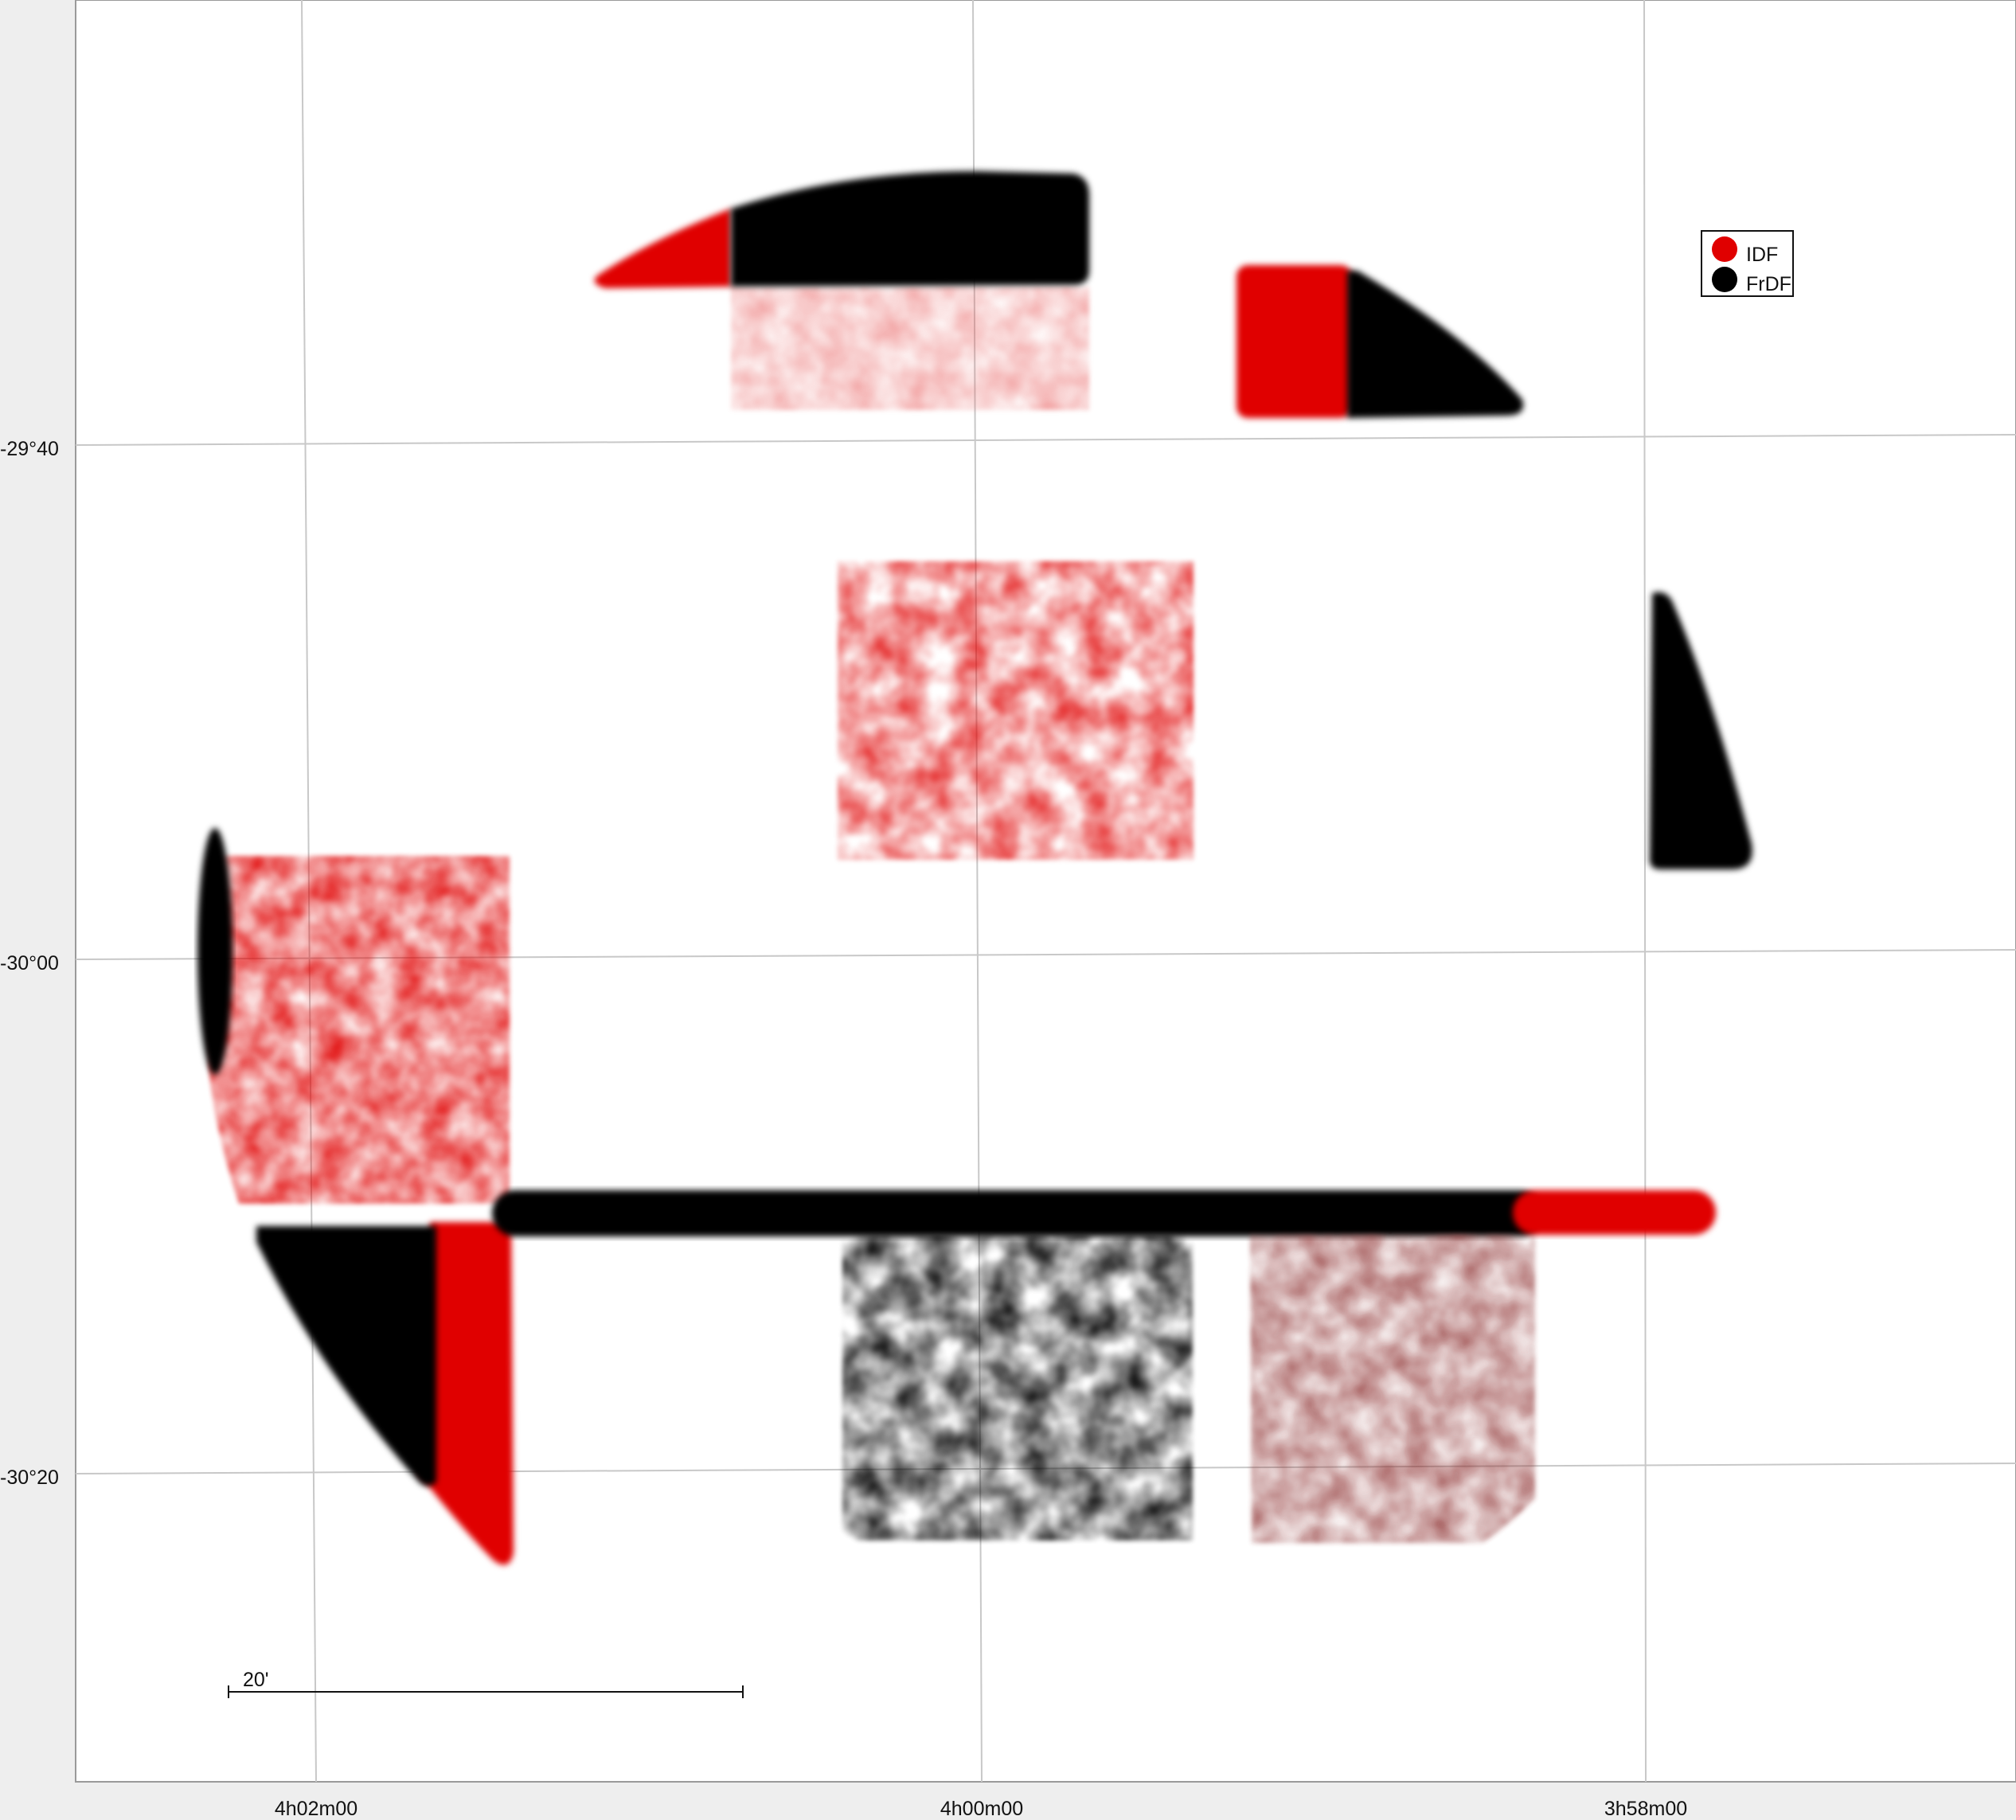 The height and width of the screenshot is (1820, 2016). Describe the element at coordinates (1768, 284) in the screenshot. I see `legend-label-frdf: FrDF` at that location.